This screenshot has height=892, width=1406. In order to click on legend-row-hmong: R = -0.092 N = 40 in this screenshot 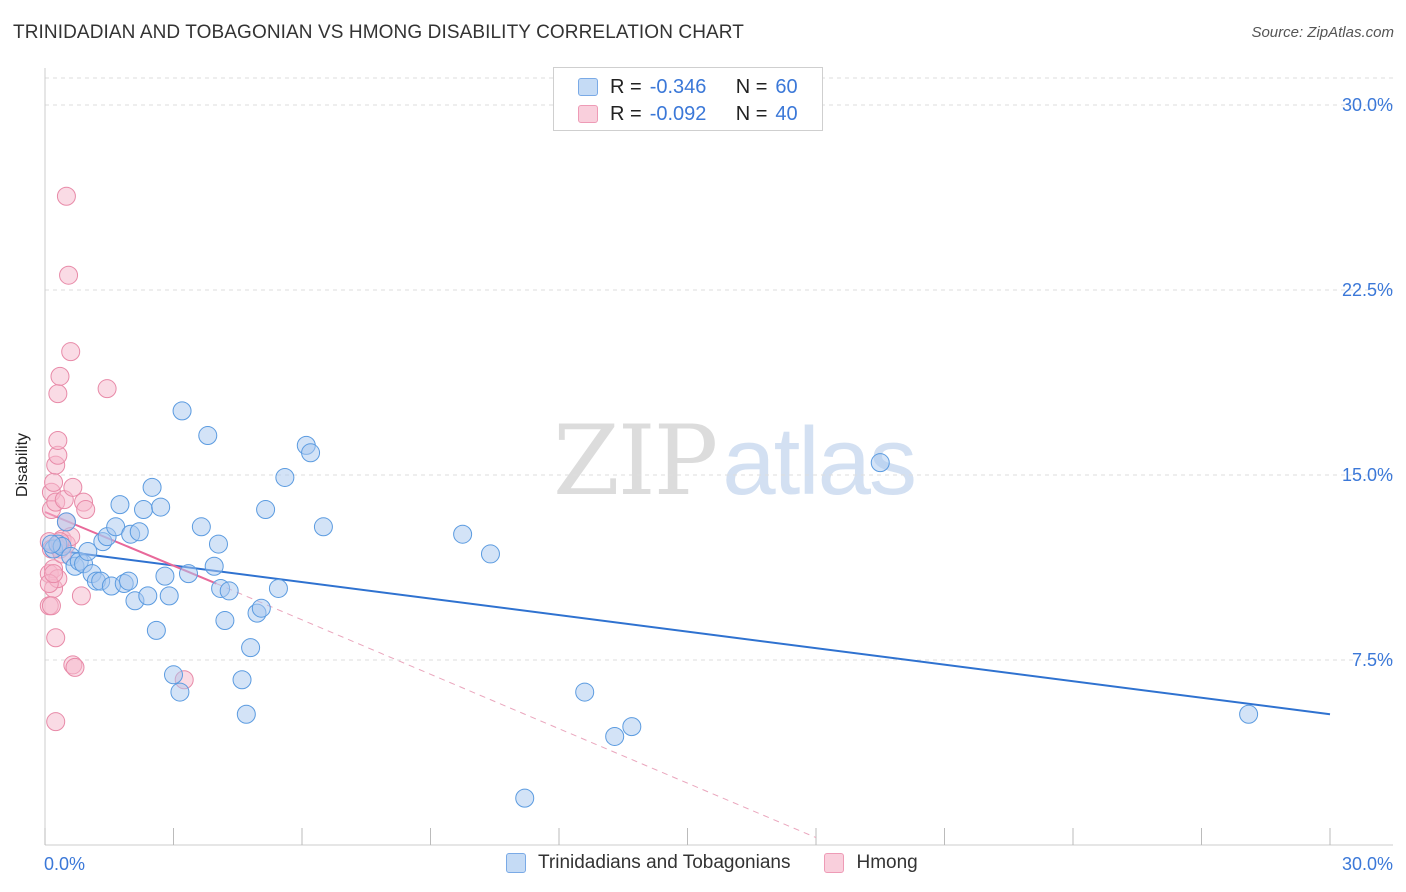, I will do `click(688, 114)`.